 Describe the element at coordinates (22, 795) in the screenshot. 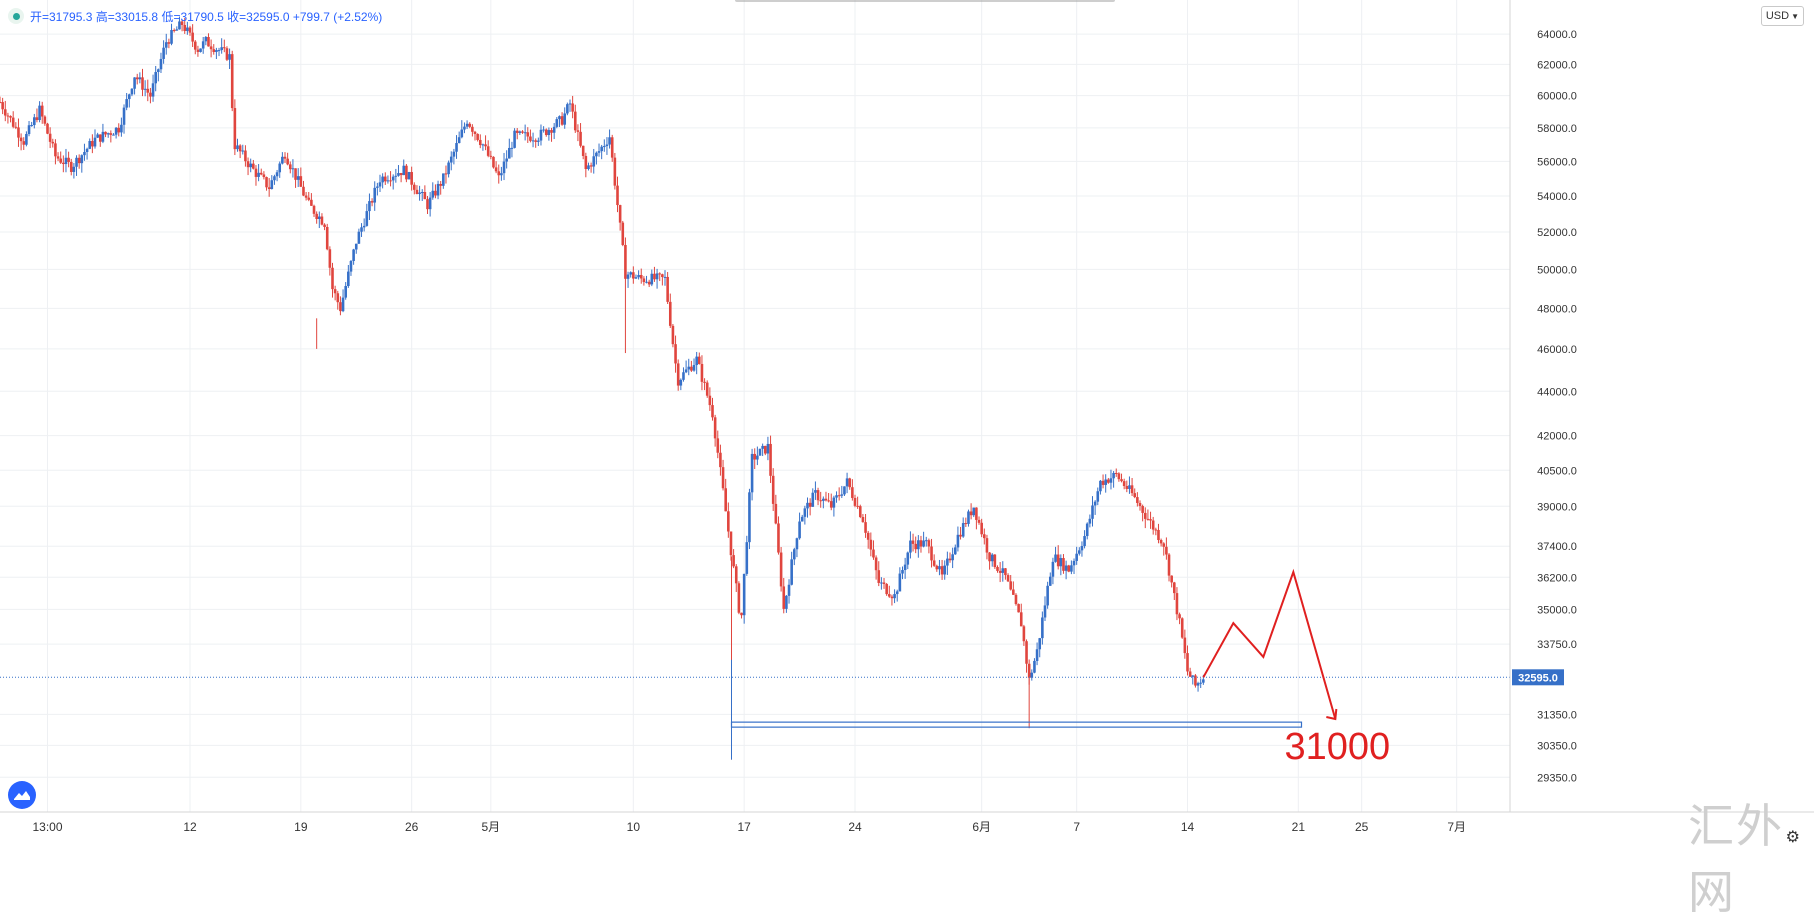

I see `tradingview-logo-icon` at that location.